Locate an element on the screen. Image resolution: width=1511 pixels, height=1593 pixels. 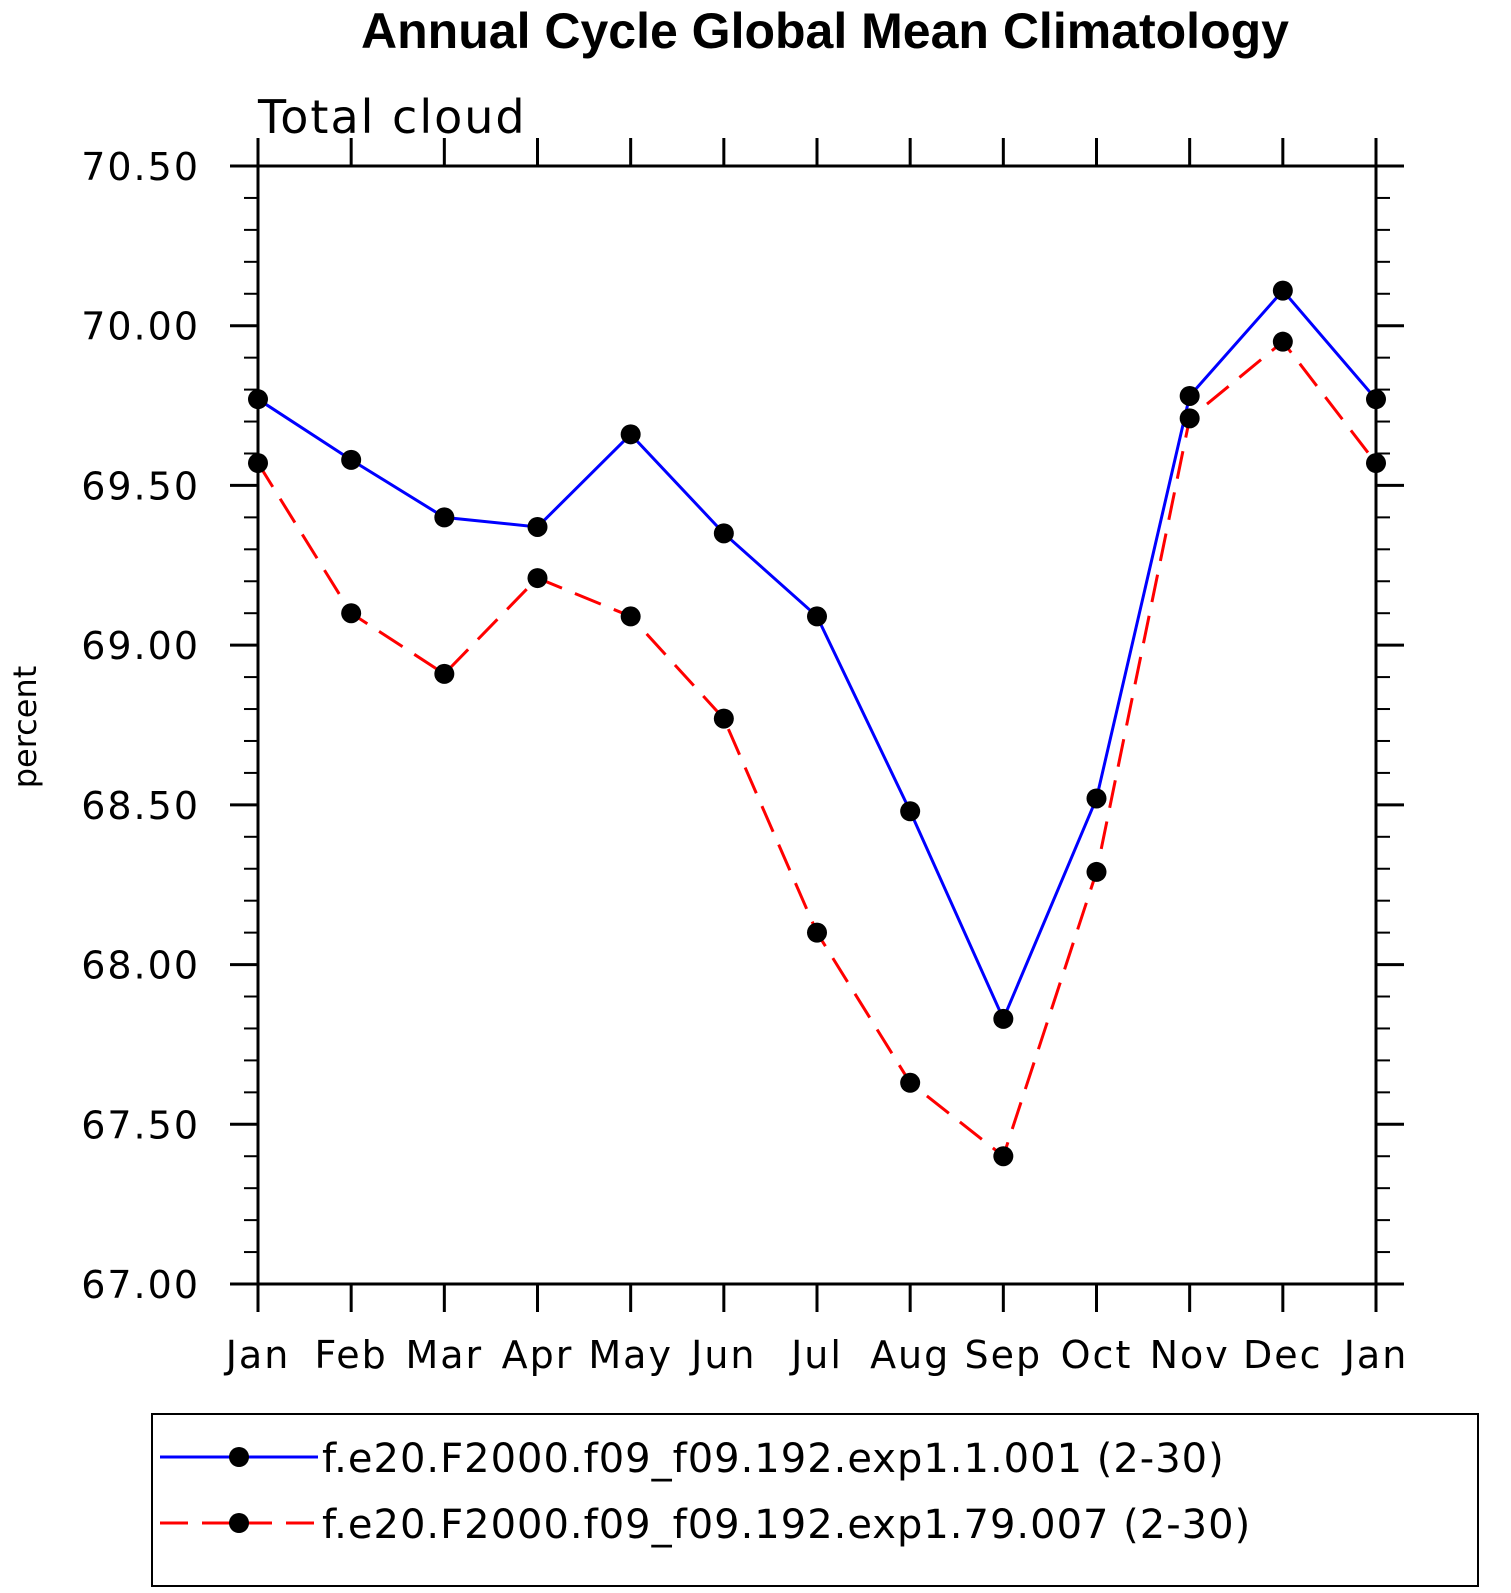
x-tick-label: Mar is located at coordinates (444, 1355).